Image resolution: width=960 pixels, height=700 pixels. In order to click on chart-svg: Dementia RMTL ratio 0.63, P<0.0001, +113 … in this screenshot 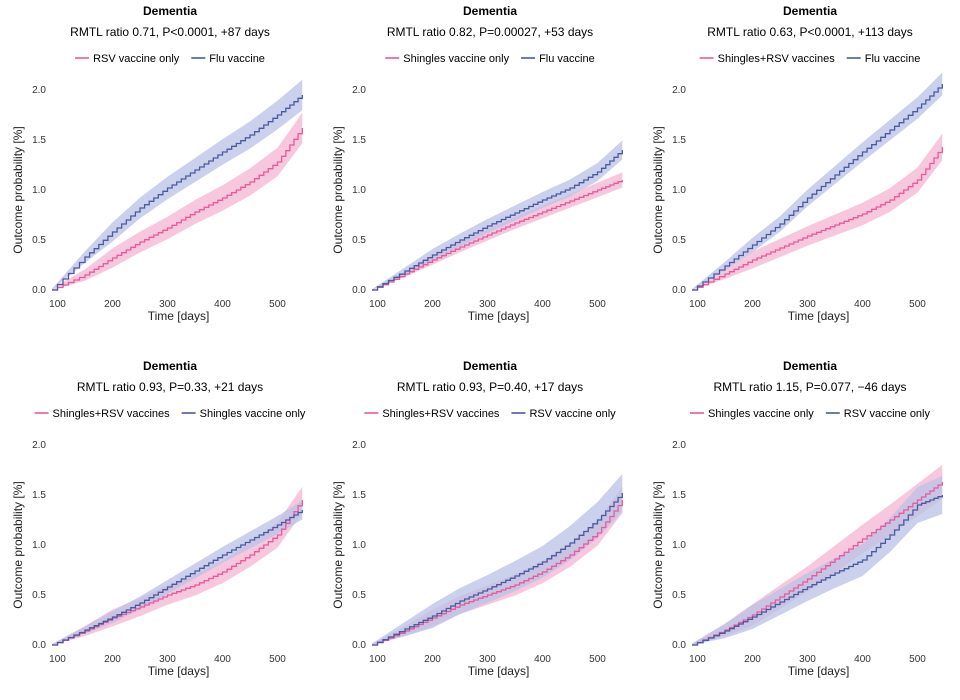, I will do `click(797, 163)`.